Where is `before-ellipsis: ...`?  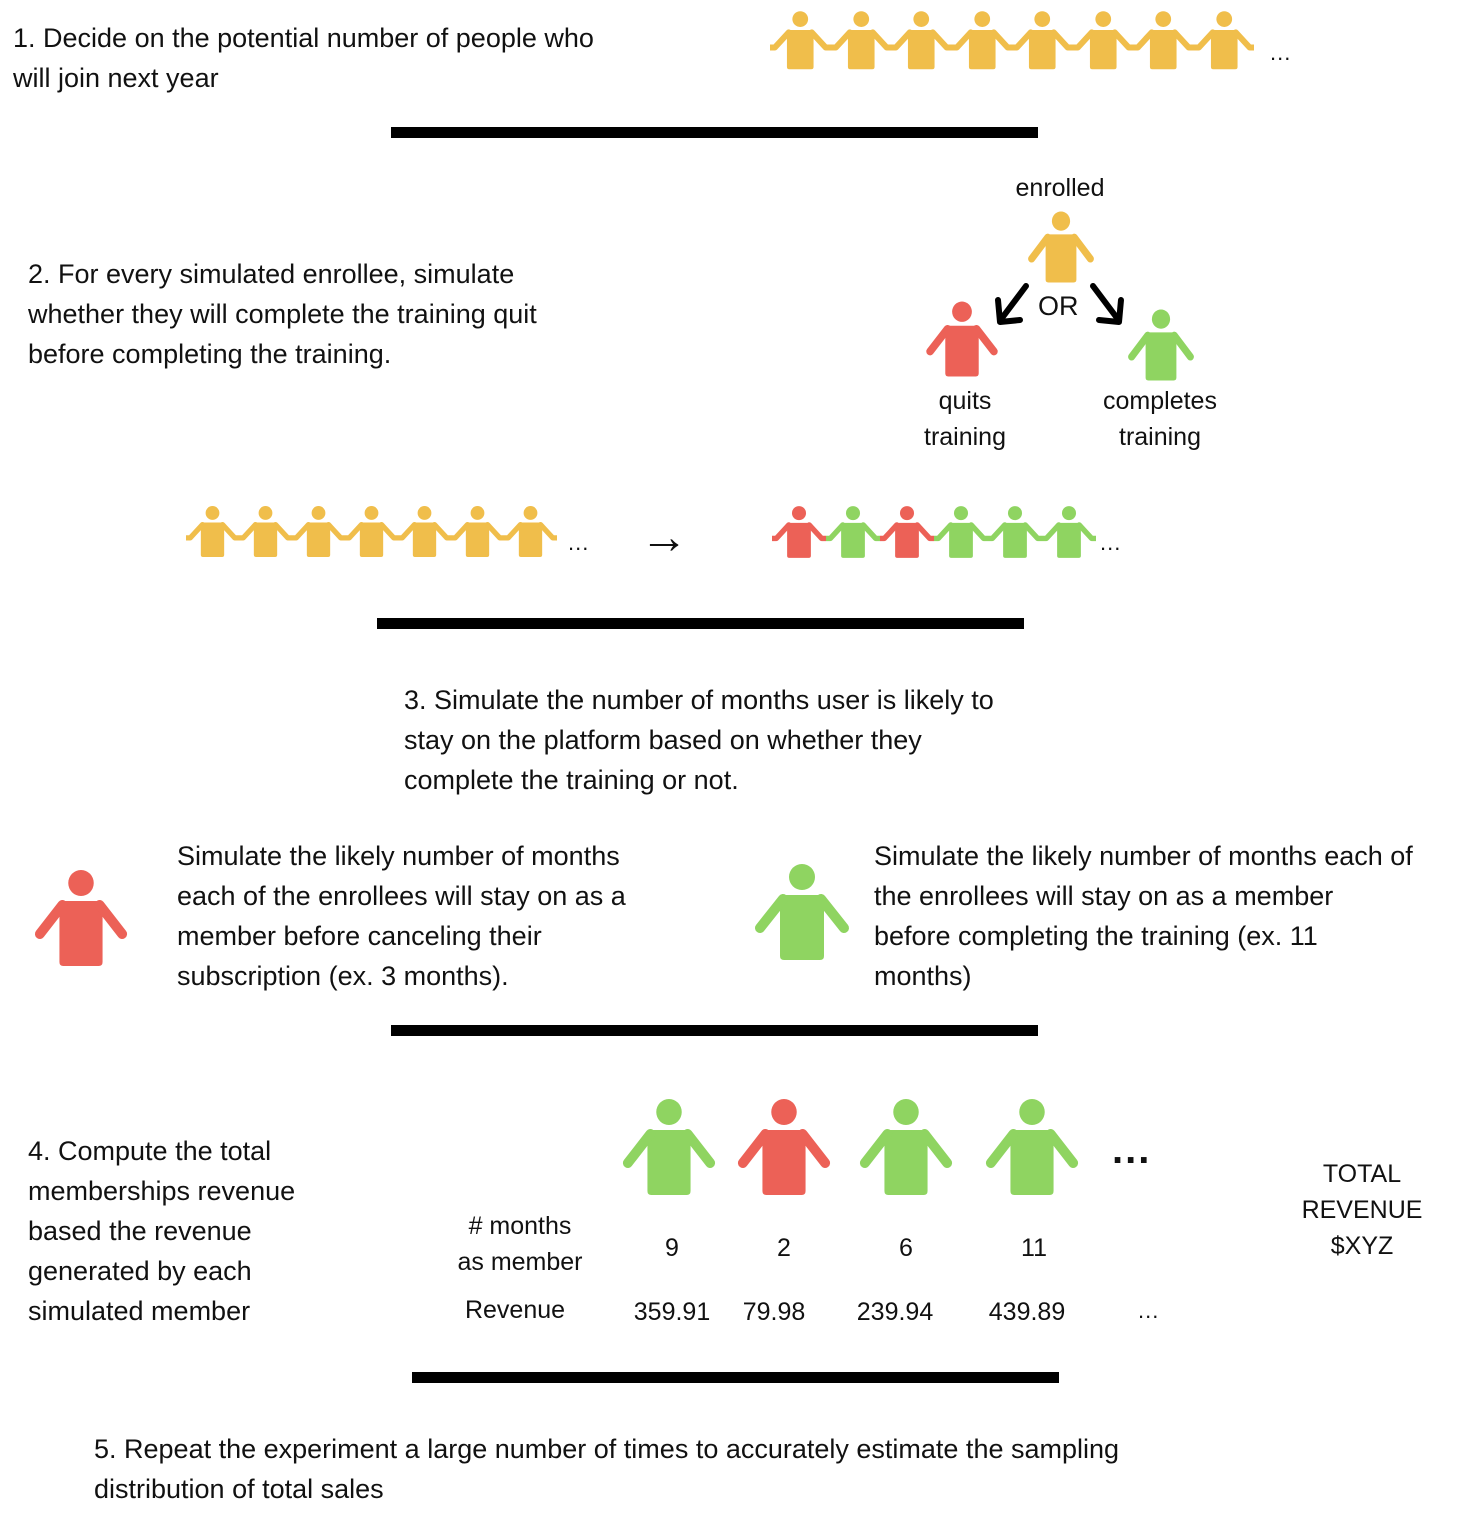
before-ellipsis: ... is located at coordinates (579, 542).